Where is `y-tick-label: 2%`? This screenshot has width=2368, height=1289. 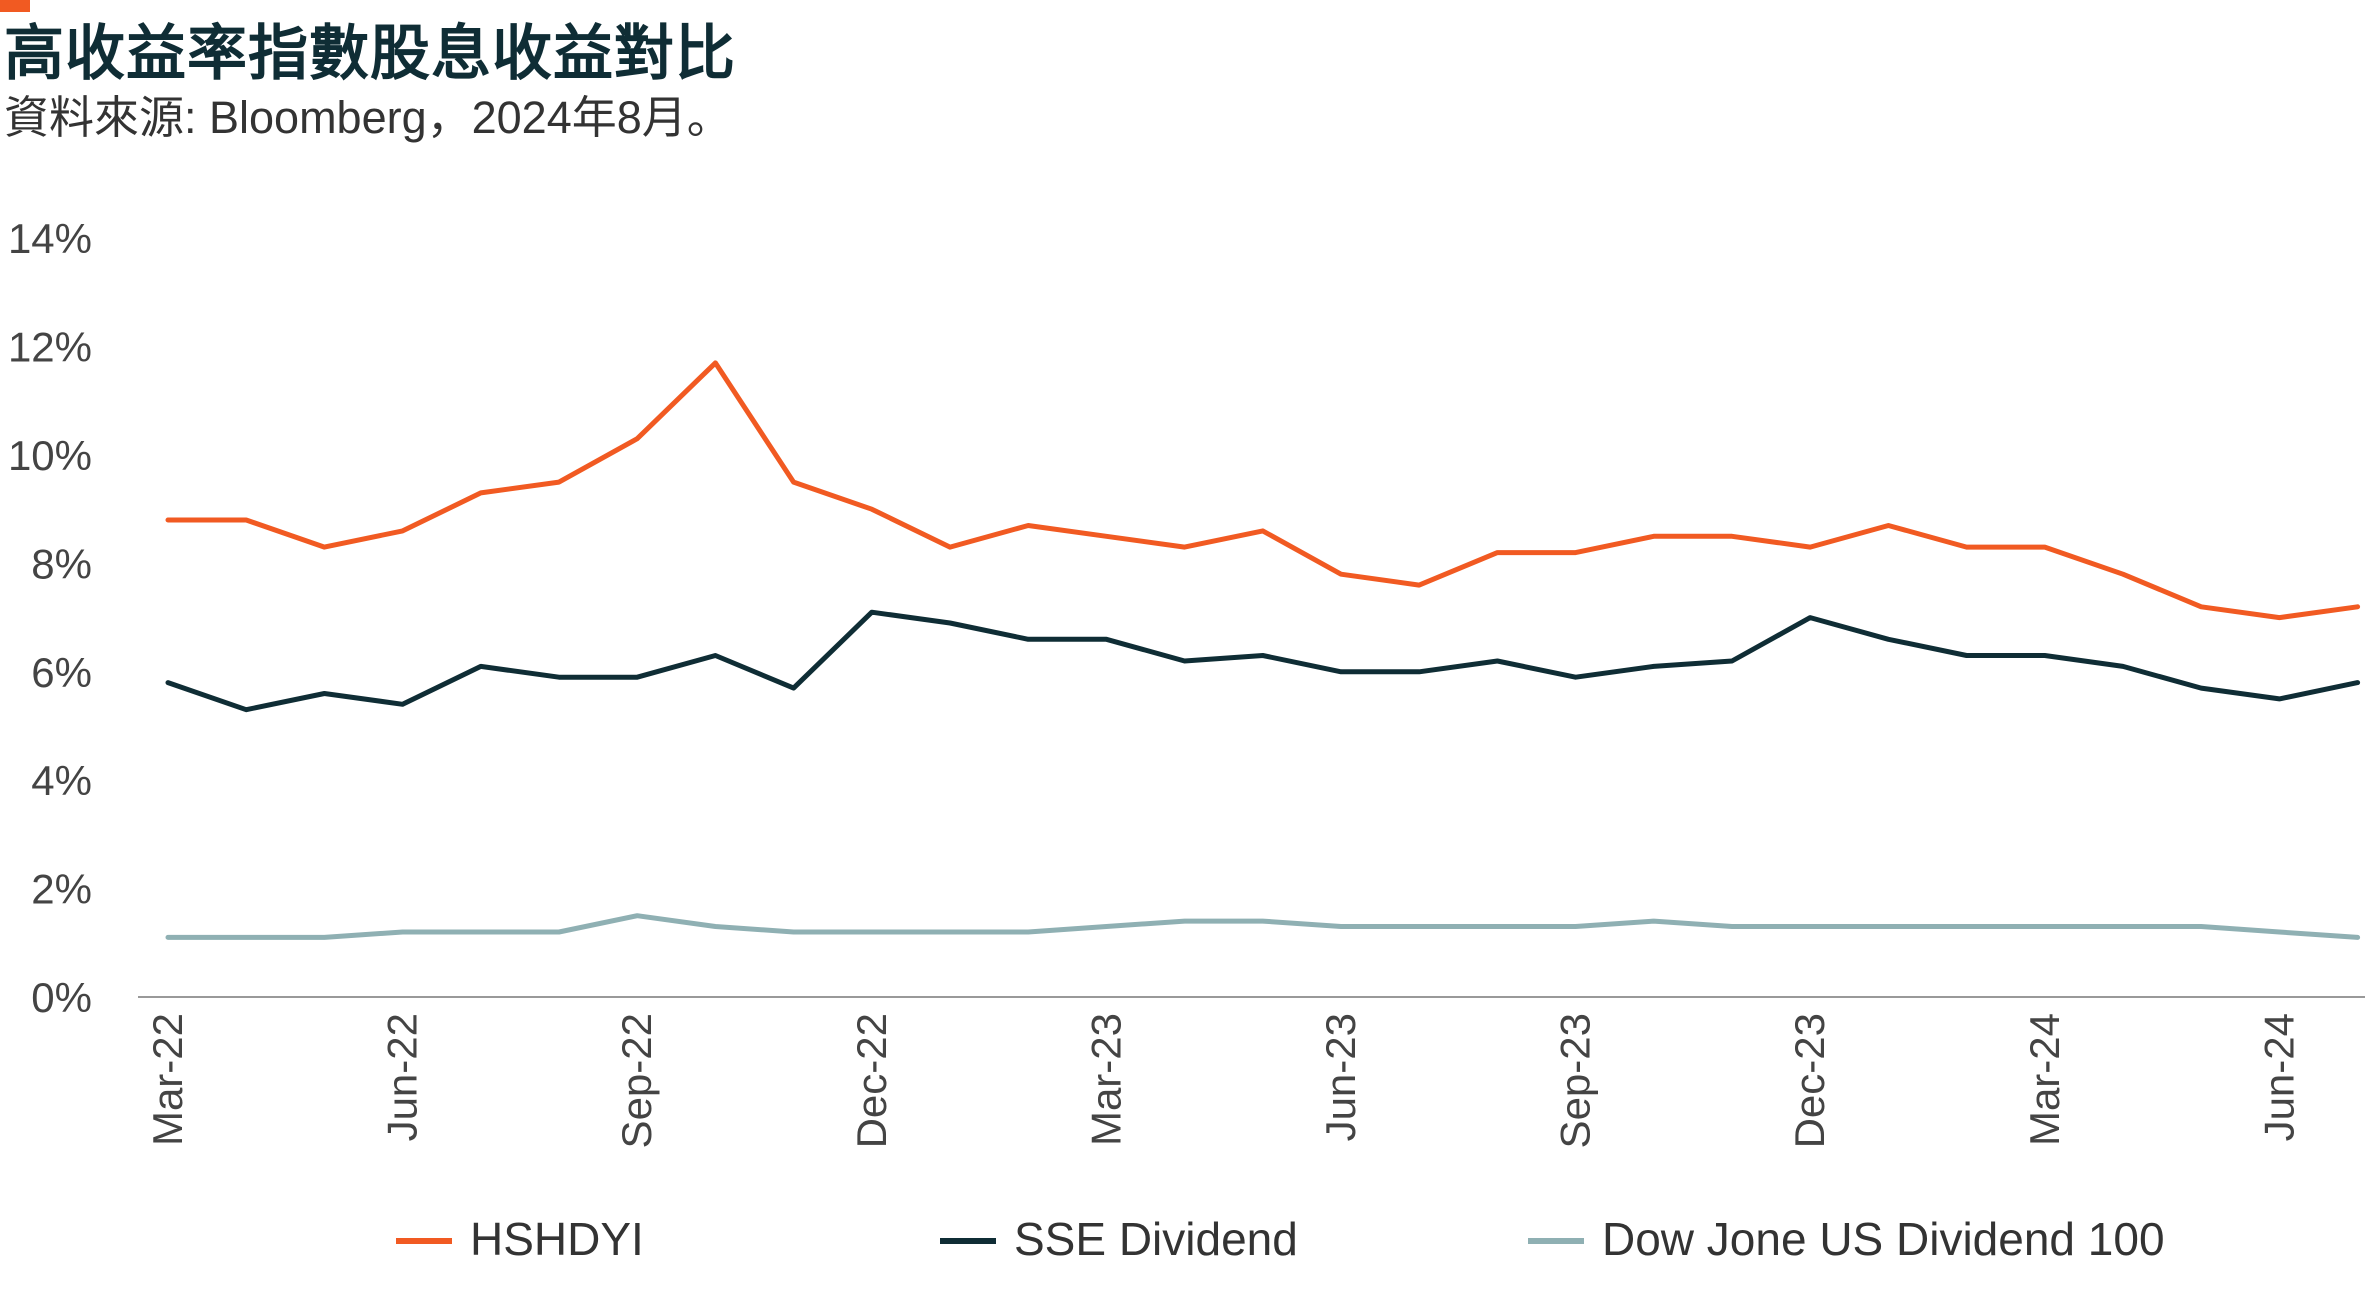 y-tick-label: 2% is located at coordinates (61, 889).